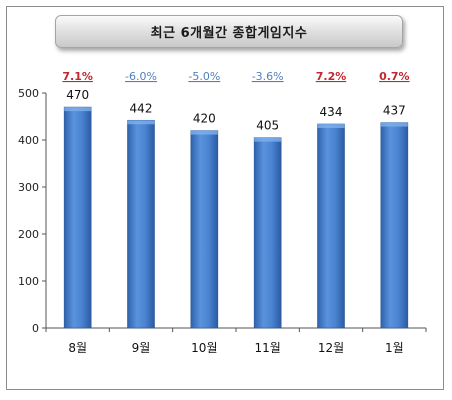 Image resolution: width=452 pixels, height=400 pixels. I want to click on change-label: -5.0%, so click(204, 76).